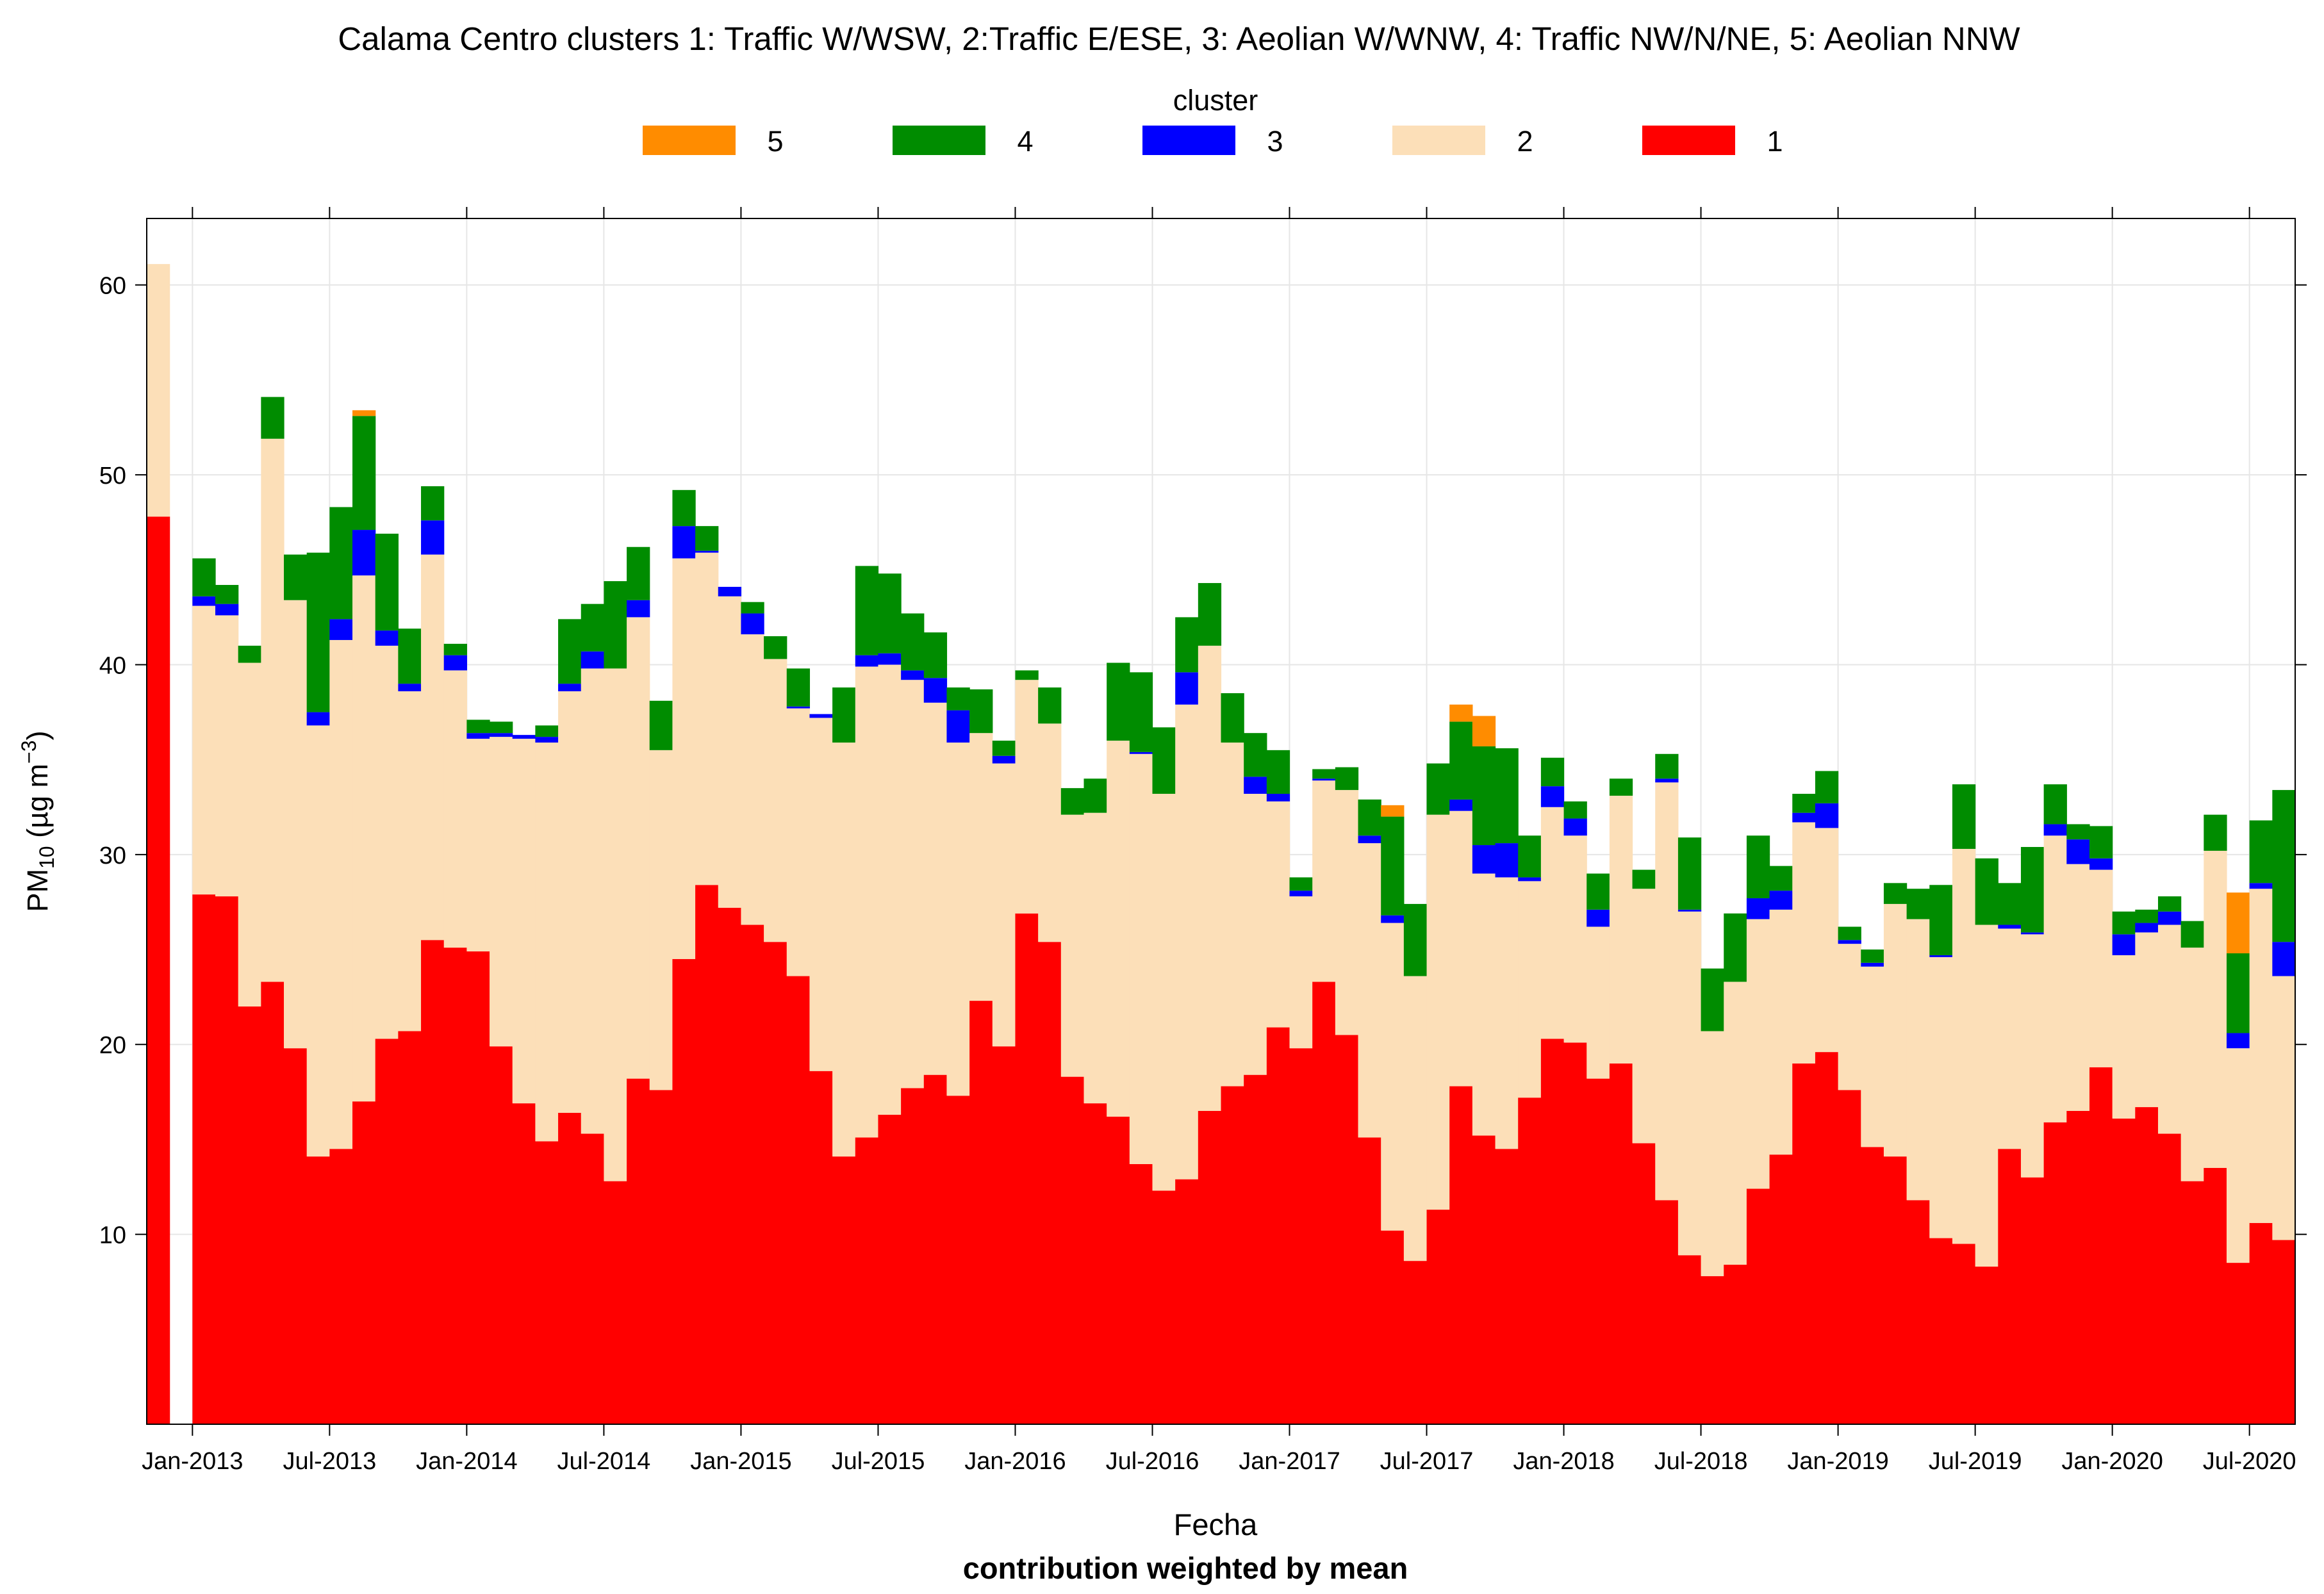 The height and width of the screenshot is (1594, 2324). I want to click on legend-title: cluster, so click(1215, 100).